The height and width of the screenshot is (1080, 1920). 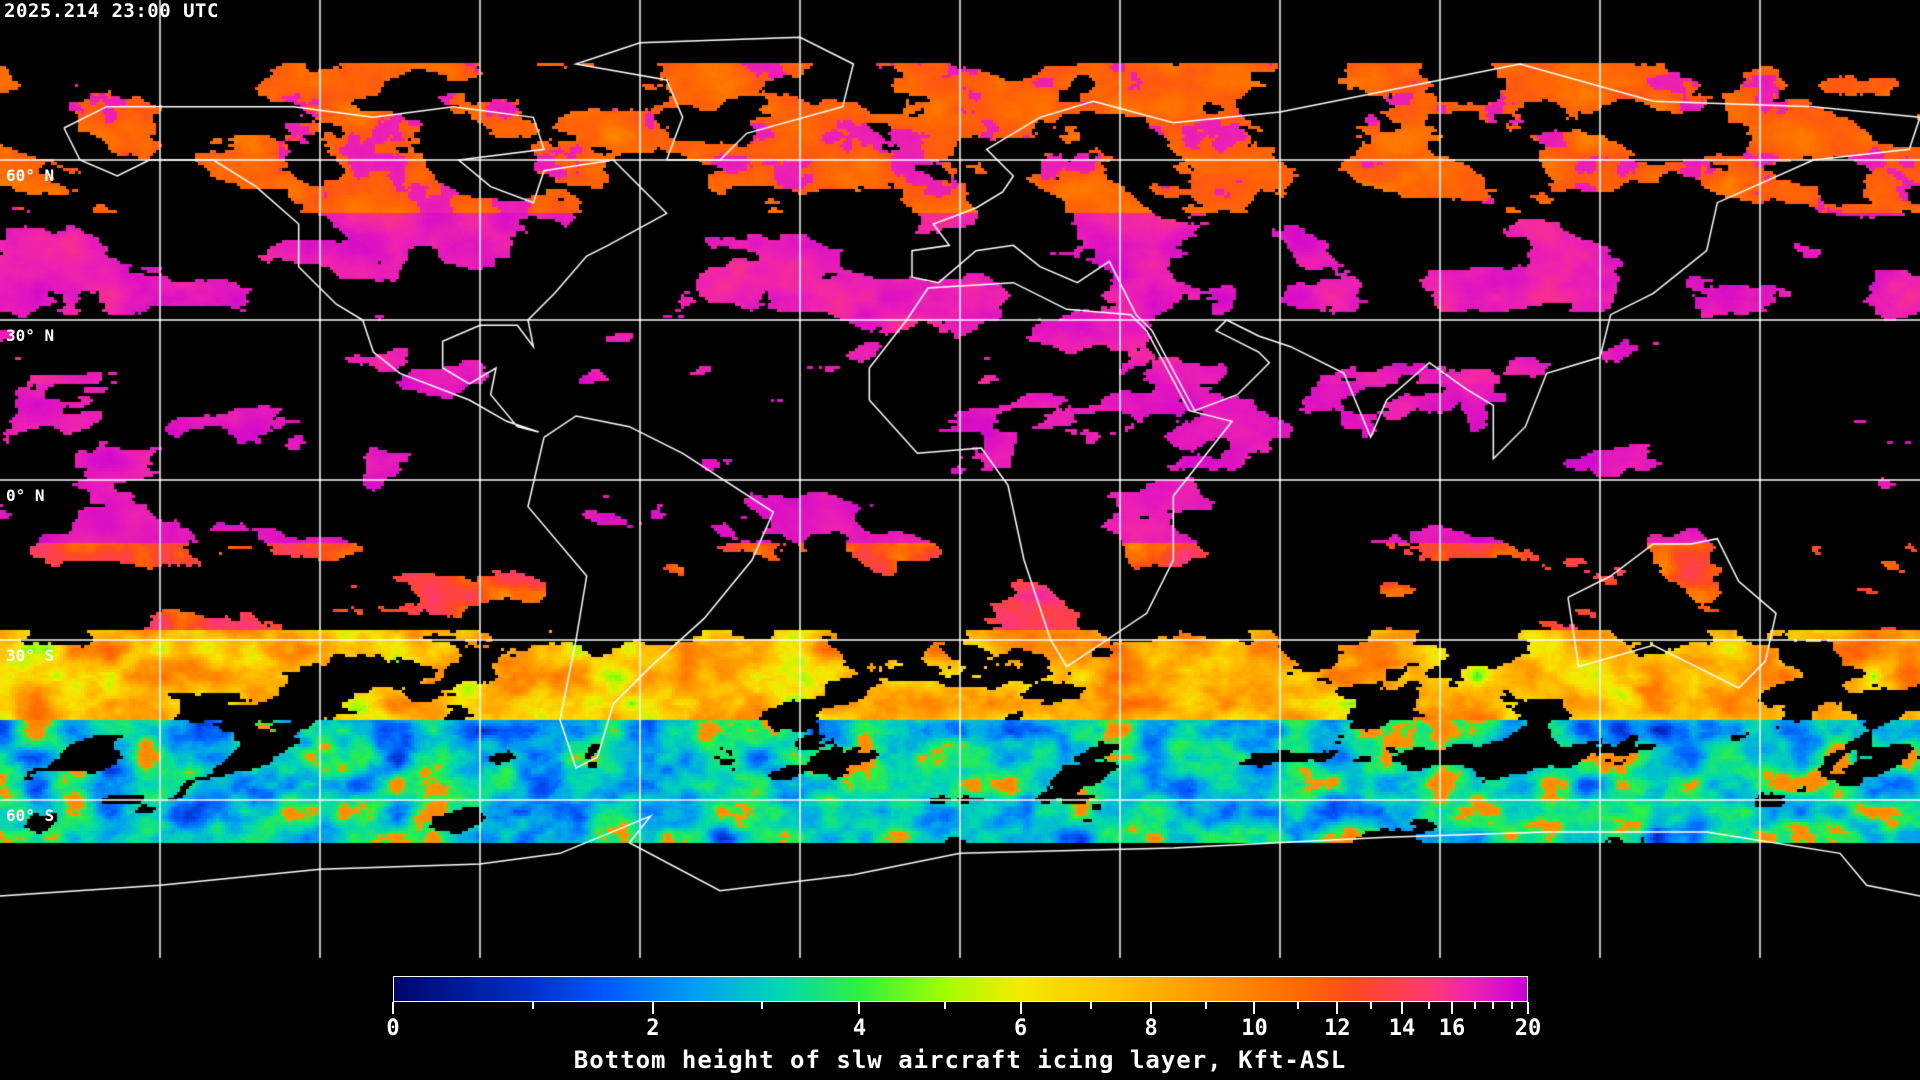 I want to click on tick-label: 8, so click(x=1151, y=1028).